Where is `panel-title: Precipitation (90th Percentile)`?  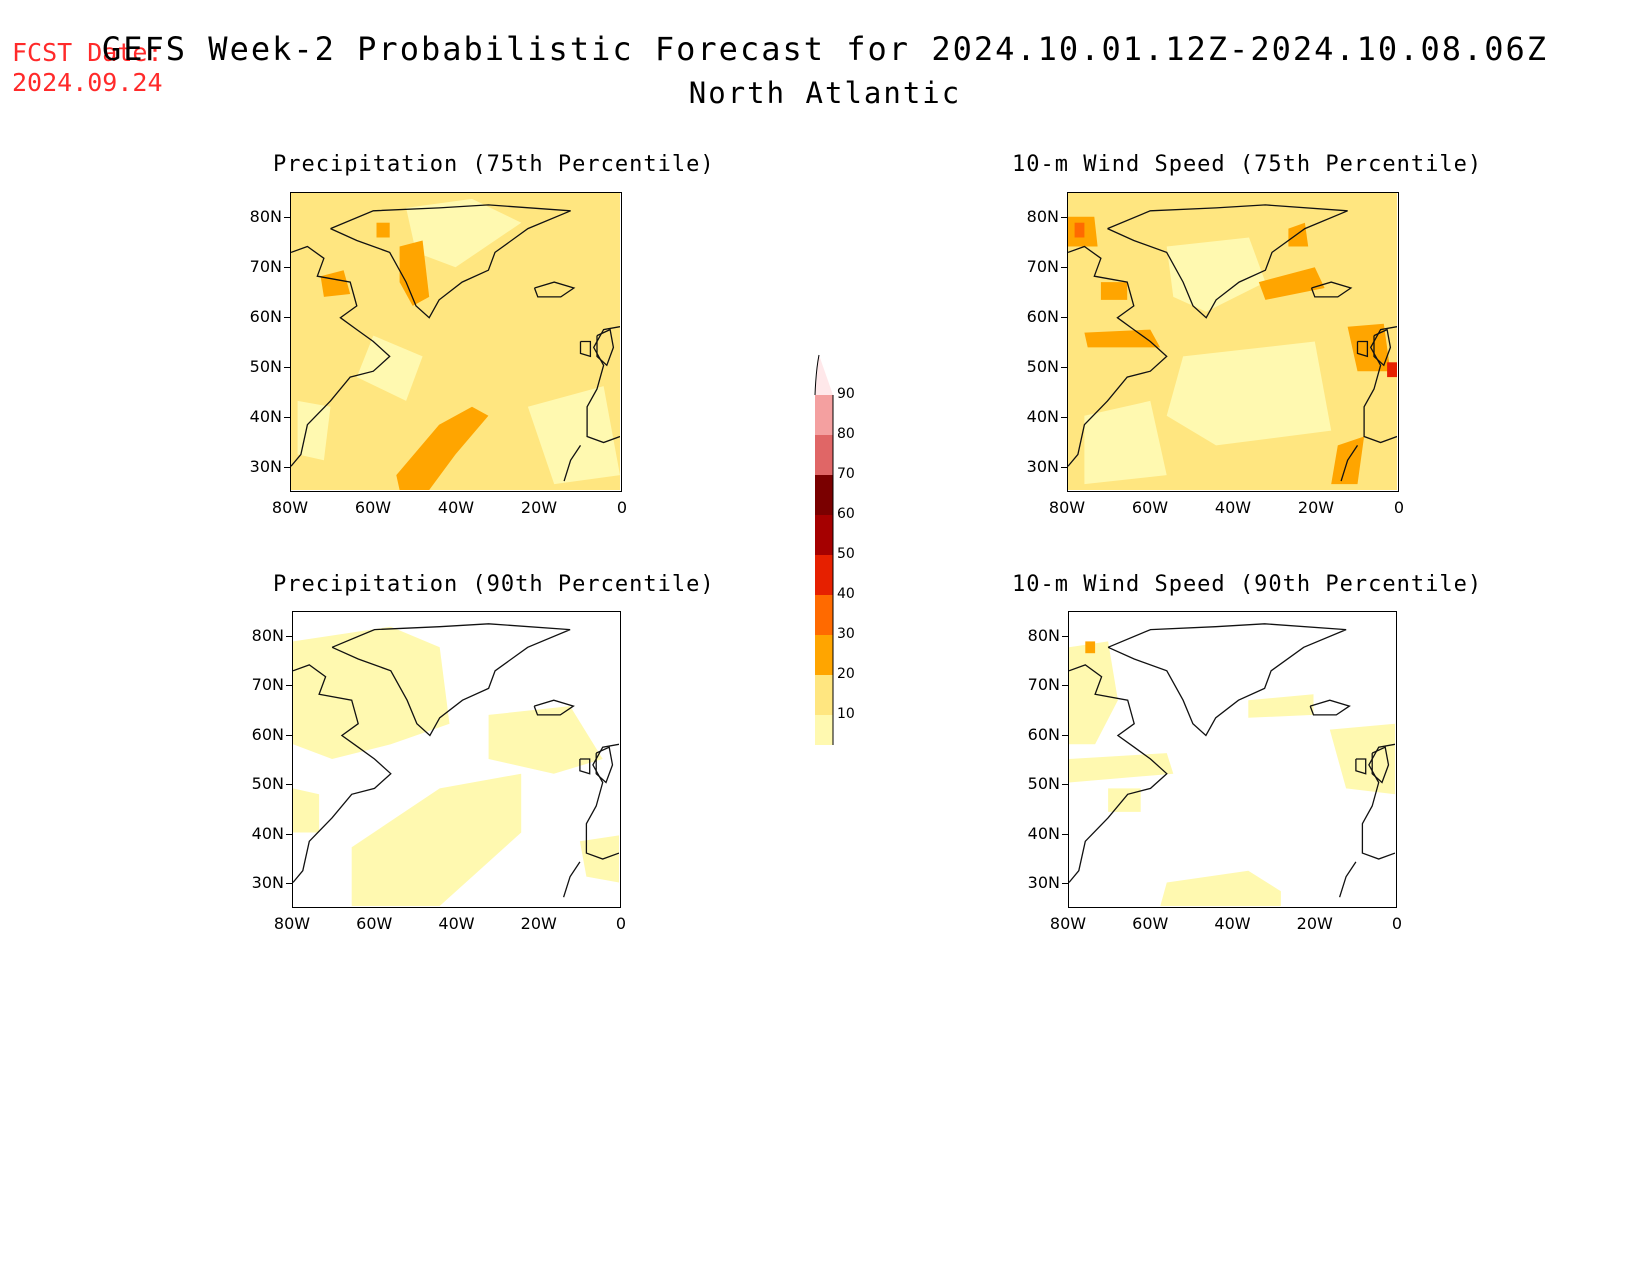 panel-title: Precipitation (90th Percentile) is located at coordinates (494, 584).